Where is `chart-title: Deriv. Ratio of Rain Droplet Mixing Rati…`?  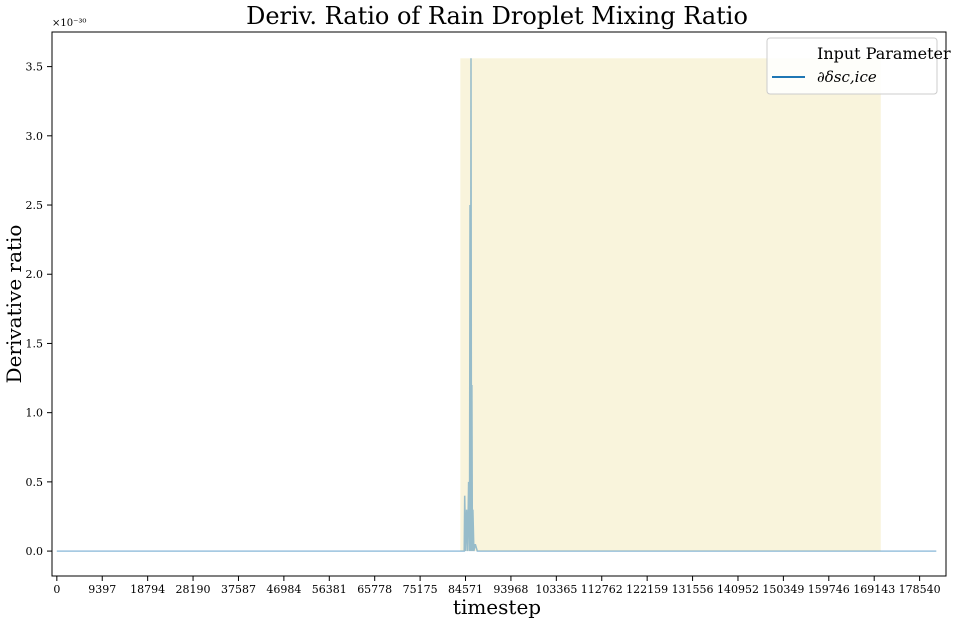 chart-title: Deriv. Ratio of Rain Droplet Mixing Rati… is located at coordinates (497, 16).